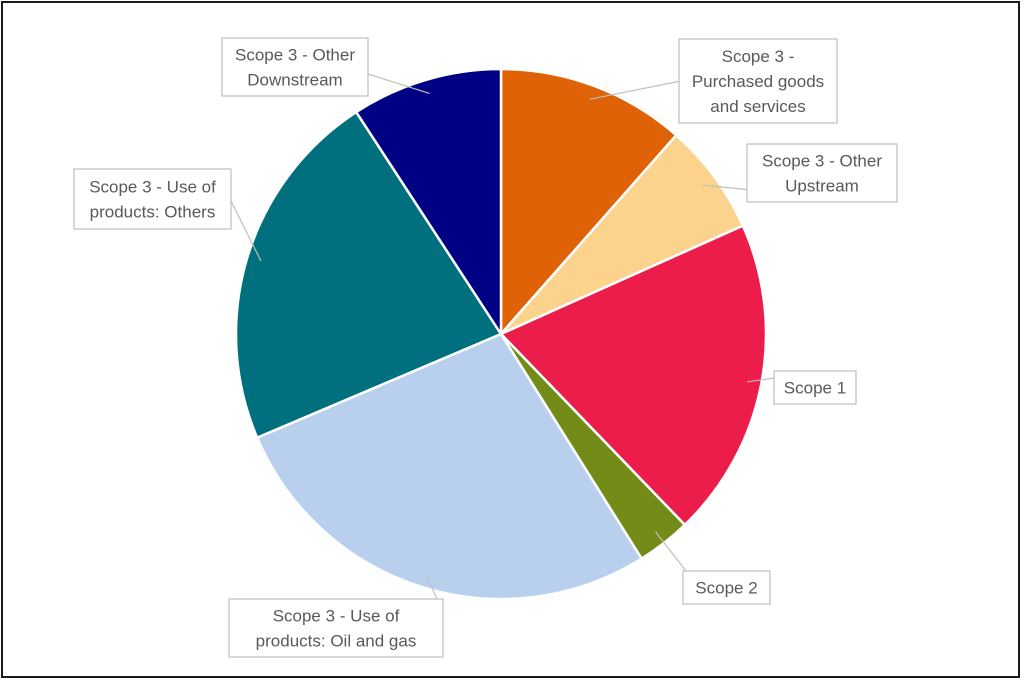 The image size is (1024, 682). I want to click on slice-label-line: Scope 1, so click(815, 388).